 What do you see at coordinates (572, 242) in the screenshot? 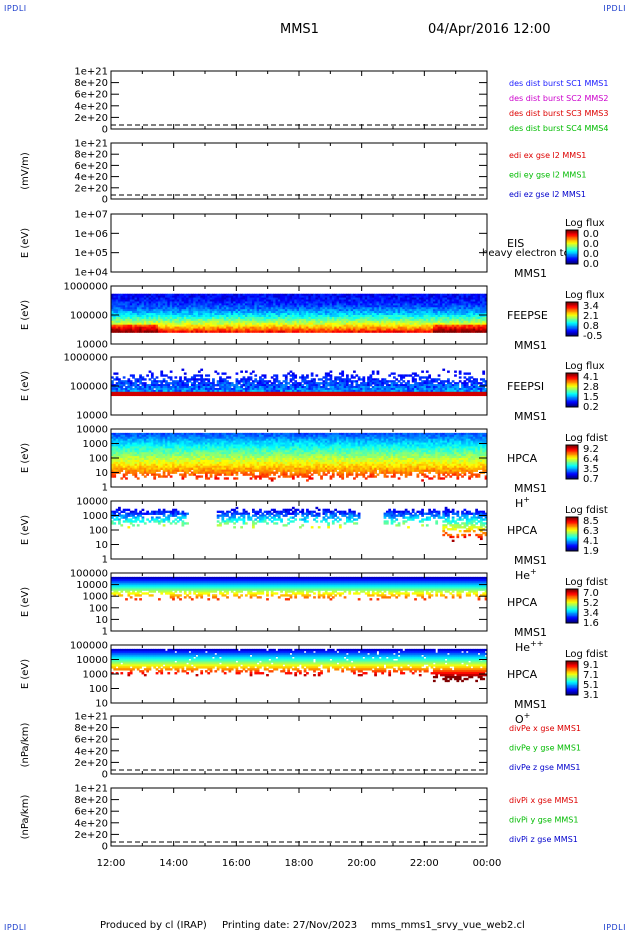
I see `colorbar-swatch` at bounding box center [572, 242].